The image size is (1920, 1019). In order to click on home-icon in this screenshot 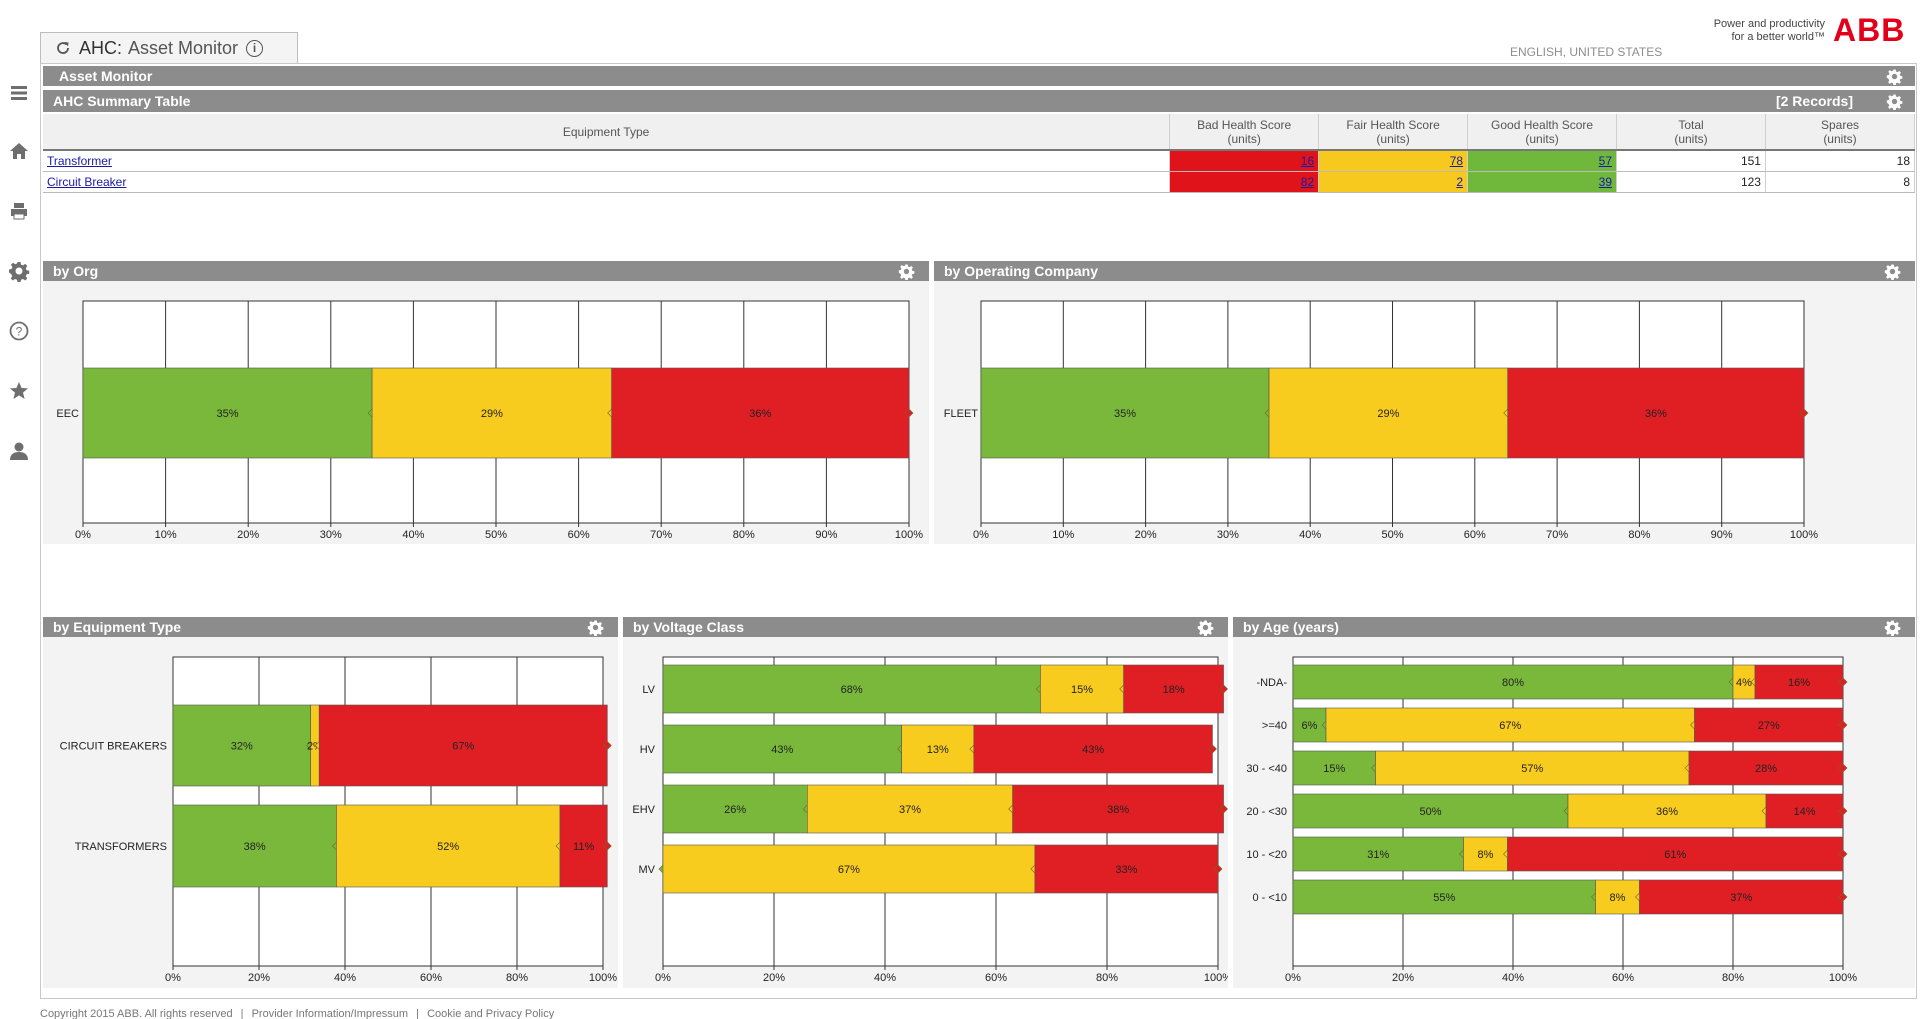, I will do `click(19, 151)`.